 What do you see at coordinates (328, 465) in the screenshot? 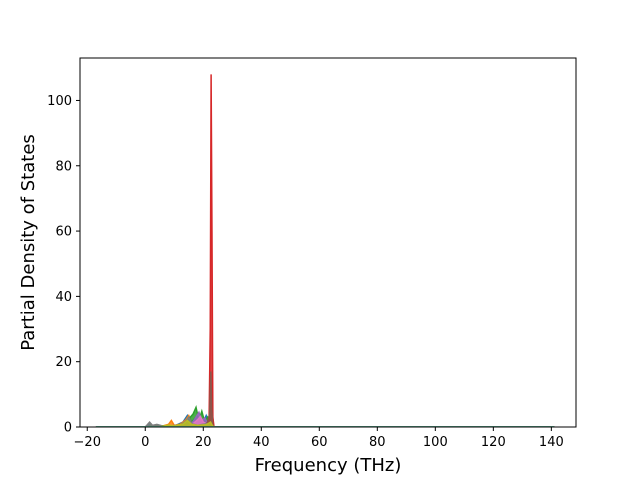
I see `x-axis-label: Frequency (THz)` at bounding box center [328, 465].